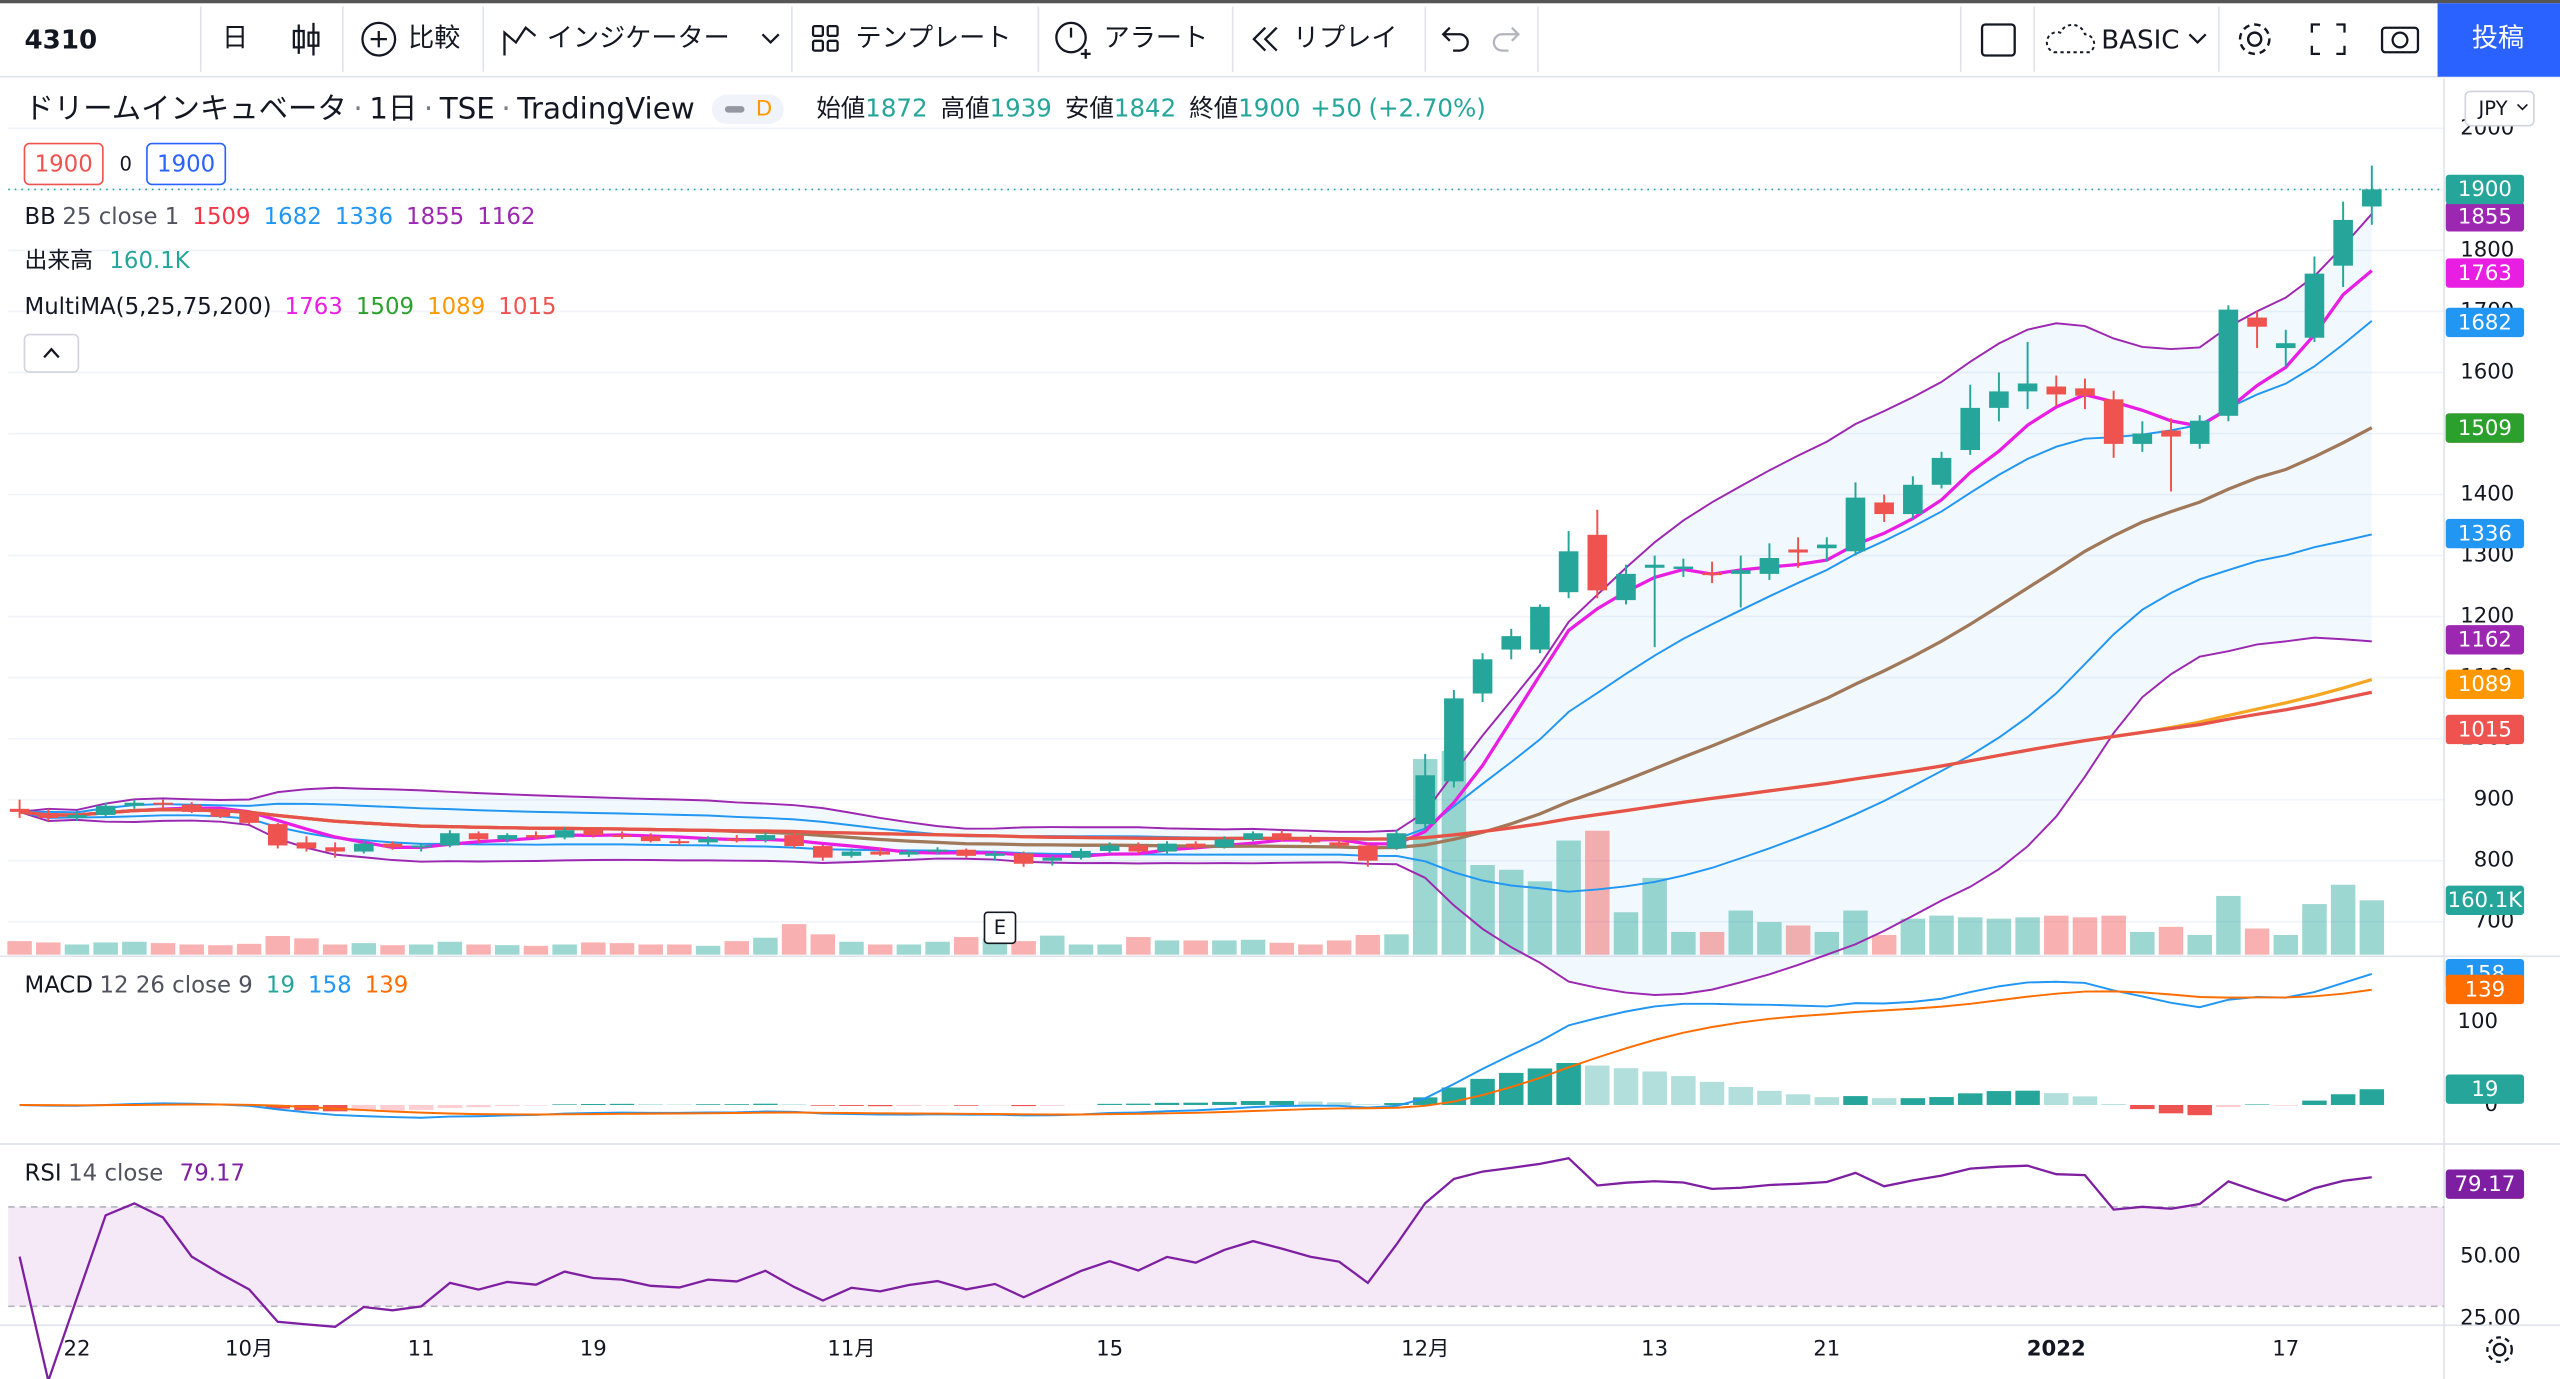 Image resolution: width=2560 pixels, height=1379 pixels. Describe the element at coordinates (2485, 217) in the screenshot. I see `price-badge-label: 1855` at that location.